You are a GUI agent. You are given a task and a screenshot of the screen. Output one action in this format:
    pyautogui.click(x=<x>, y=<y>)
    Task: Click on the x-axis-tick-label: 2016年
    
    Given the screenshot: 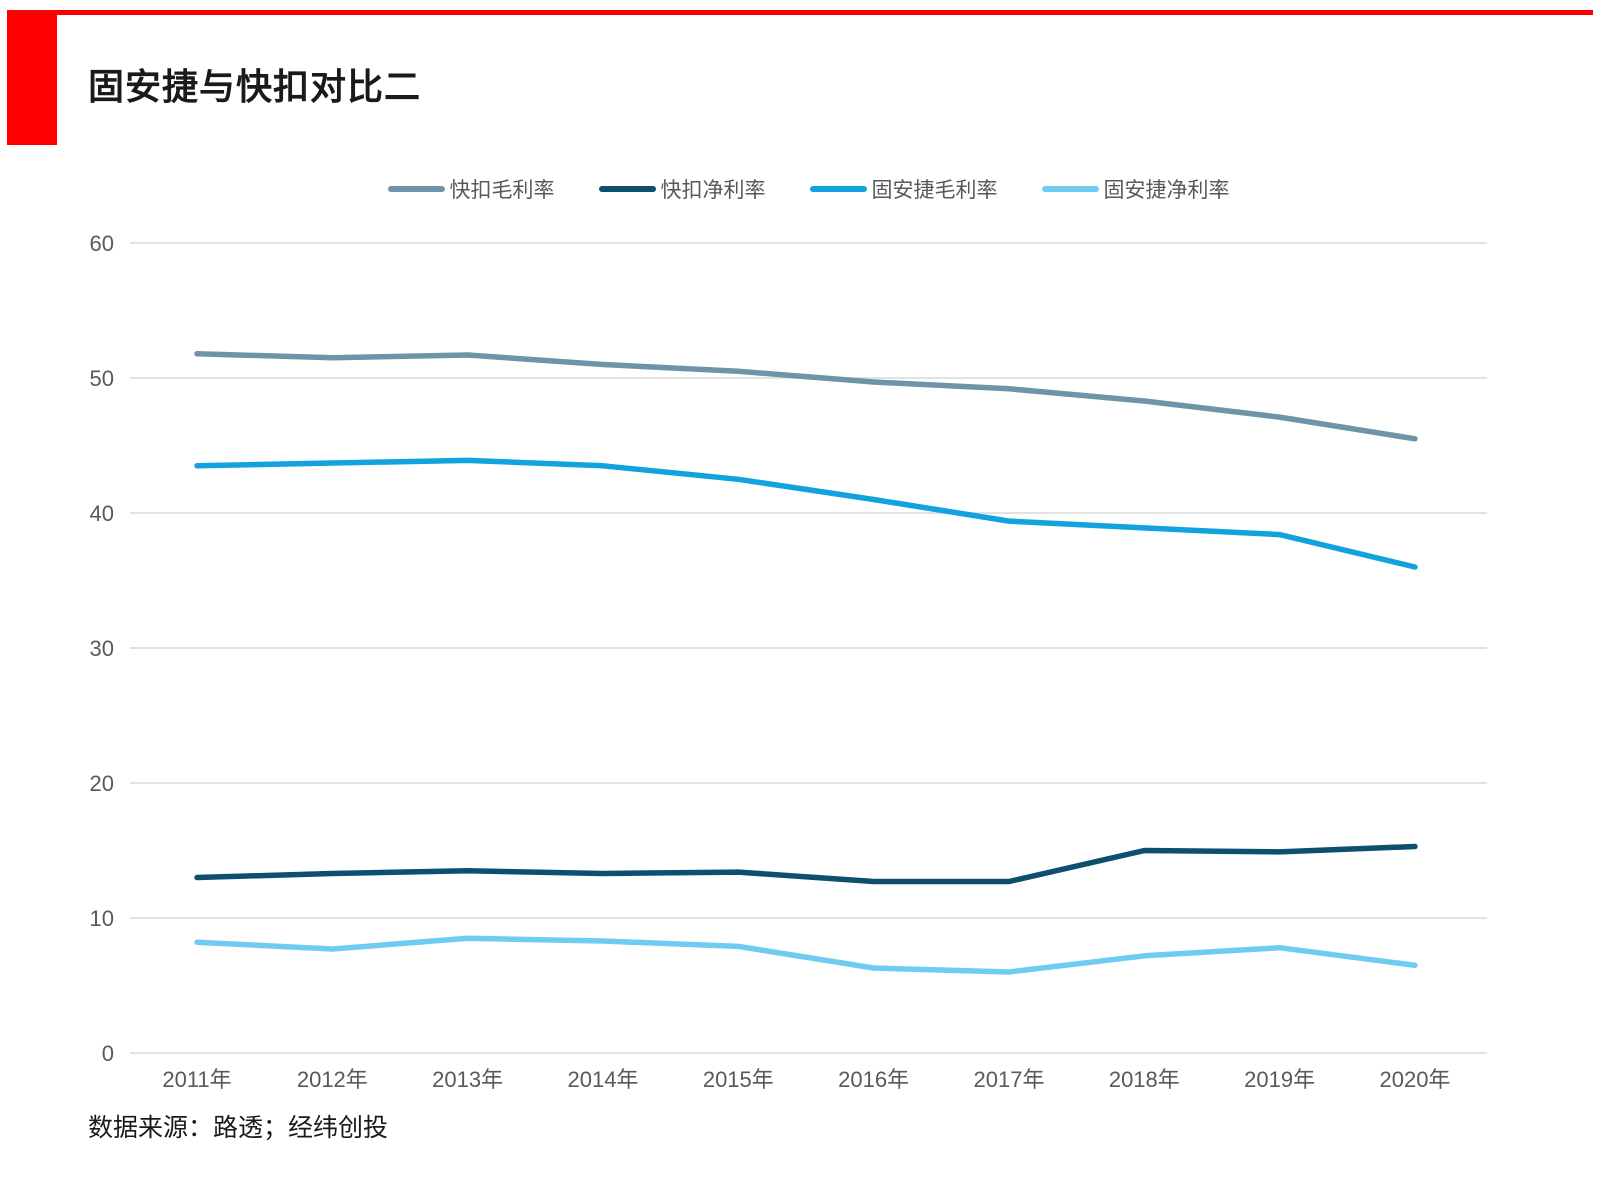 What is the action you would take?
    pyautogui.click(x=873, y=1079)
    